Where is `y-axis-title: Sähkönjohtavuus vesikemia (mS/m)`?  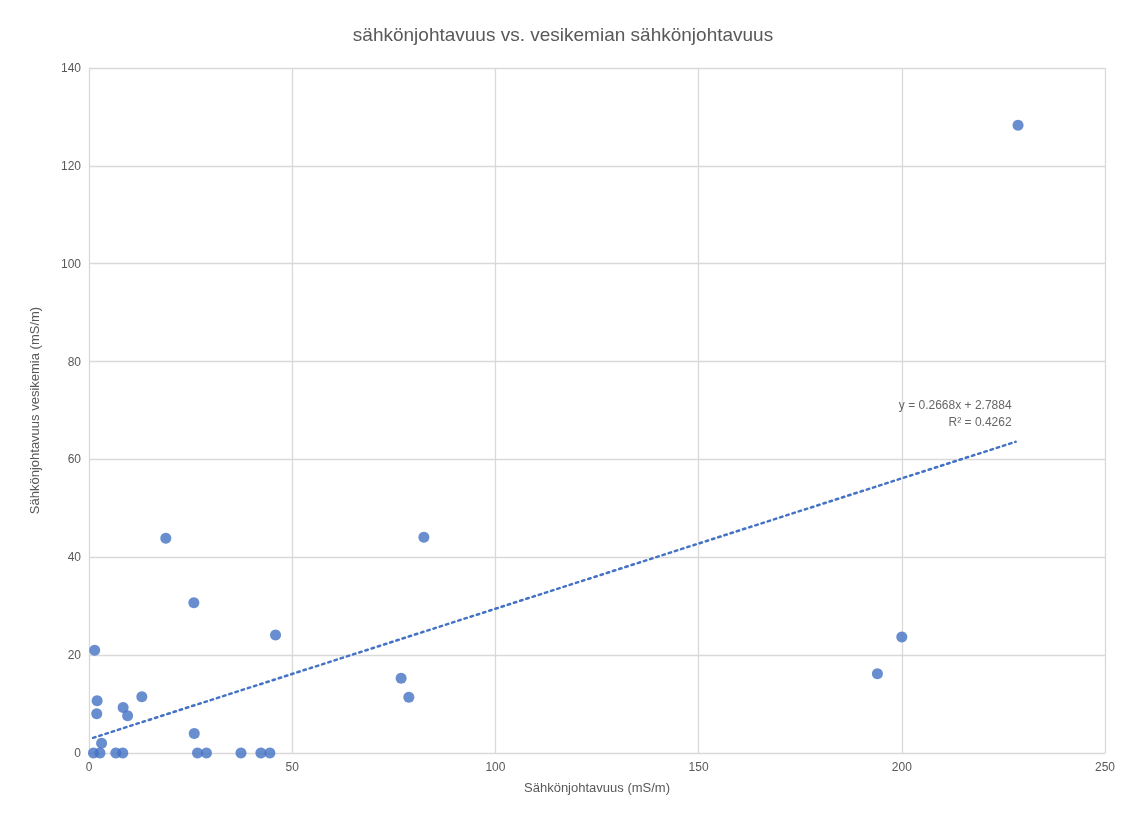
y-axis-title: Sähkönjohtavuus vesikemia (mS/m) is located at coordinates (34, 410).